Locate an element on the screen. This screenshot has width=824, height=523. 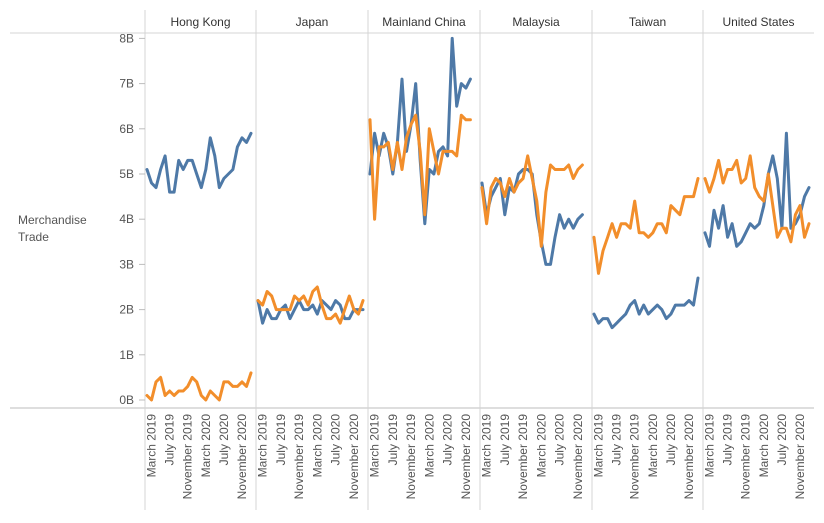
y-axis-label-line2: Trade is located at coordinates (33, 237).